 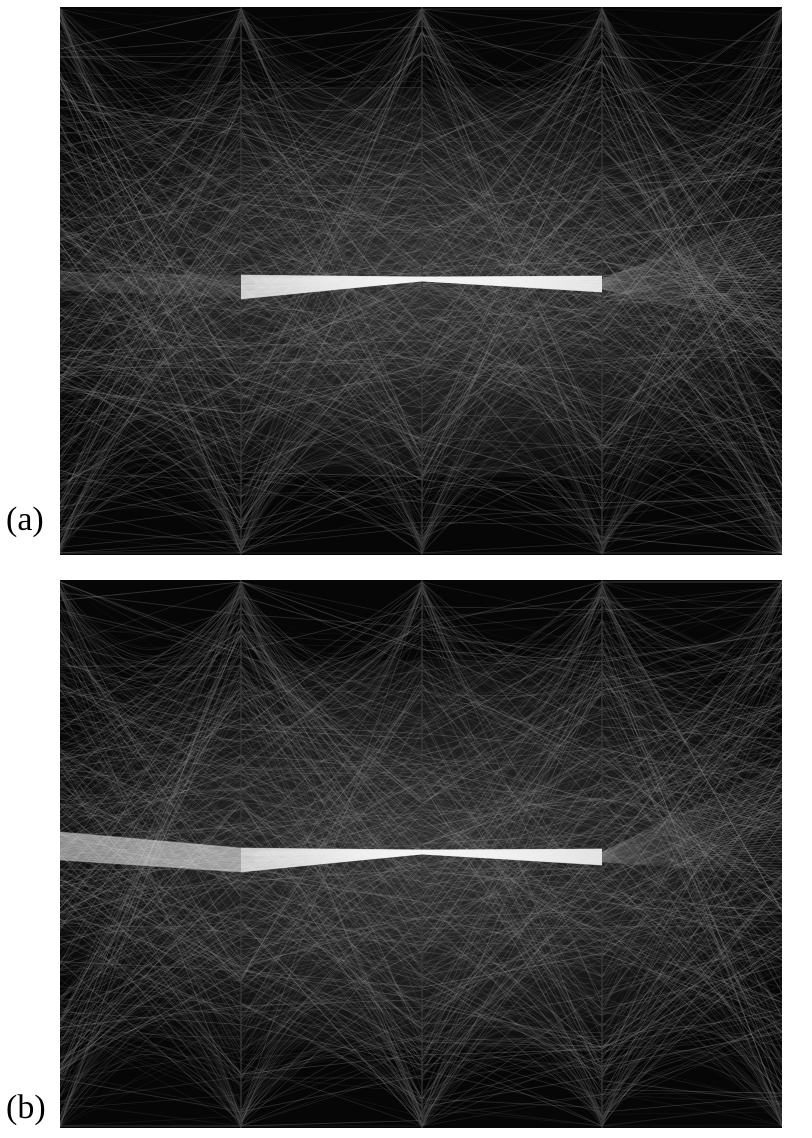 I want to click on highlight-bundle, so click(x=331, y=852).